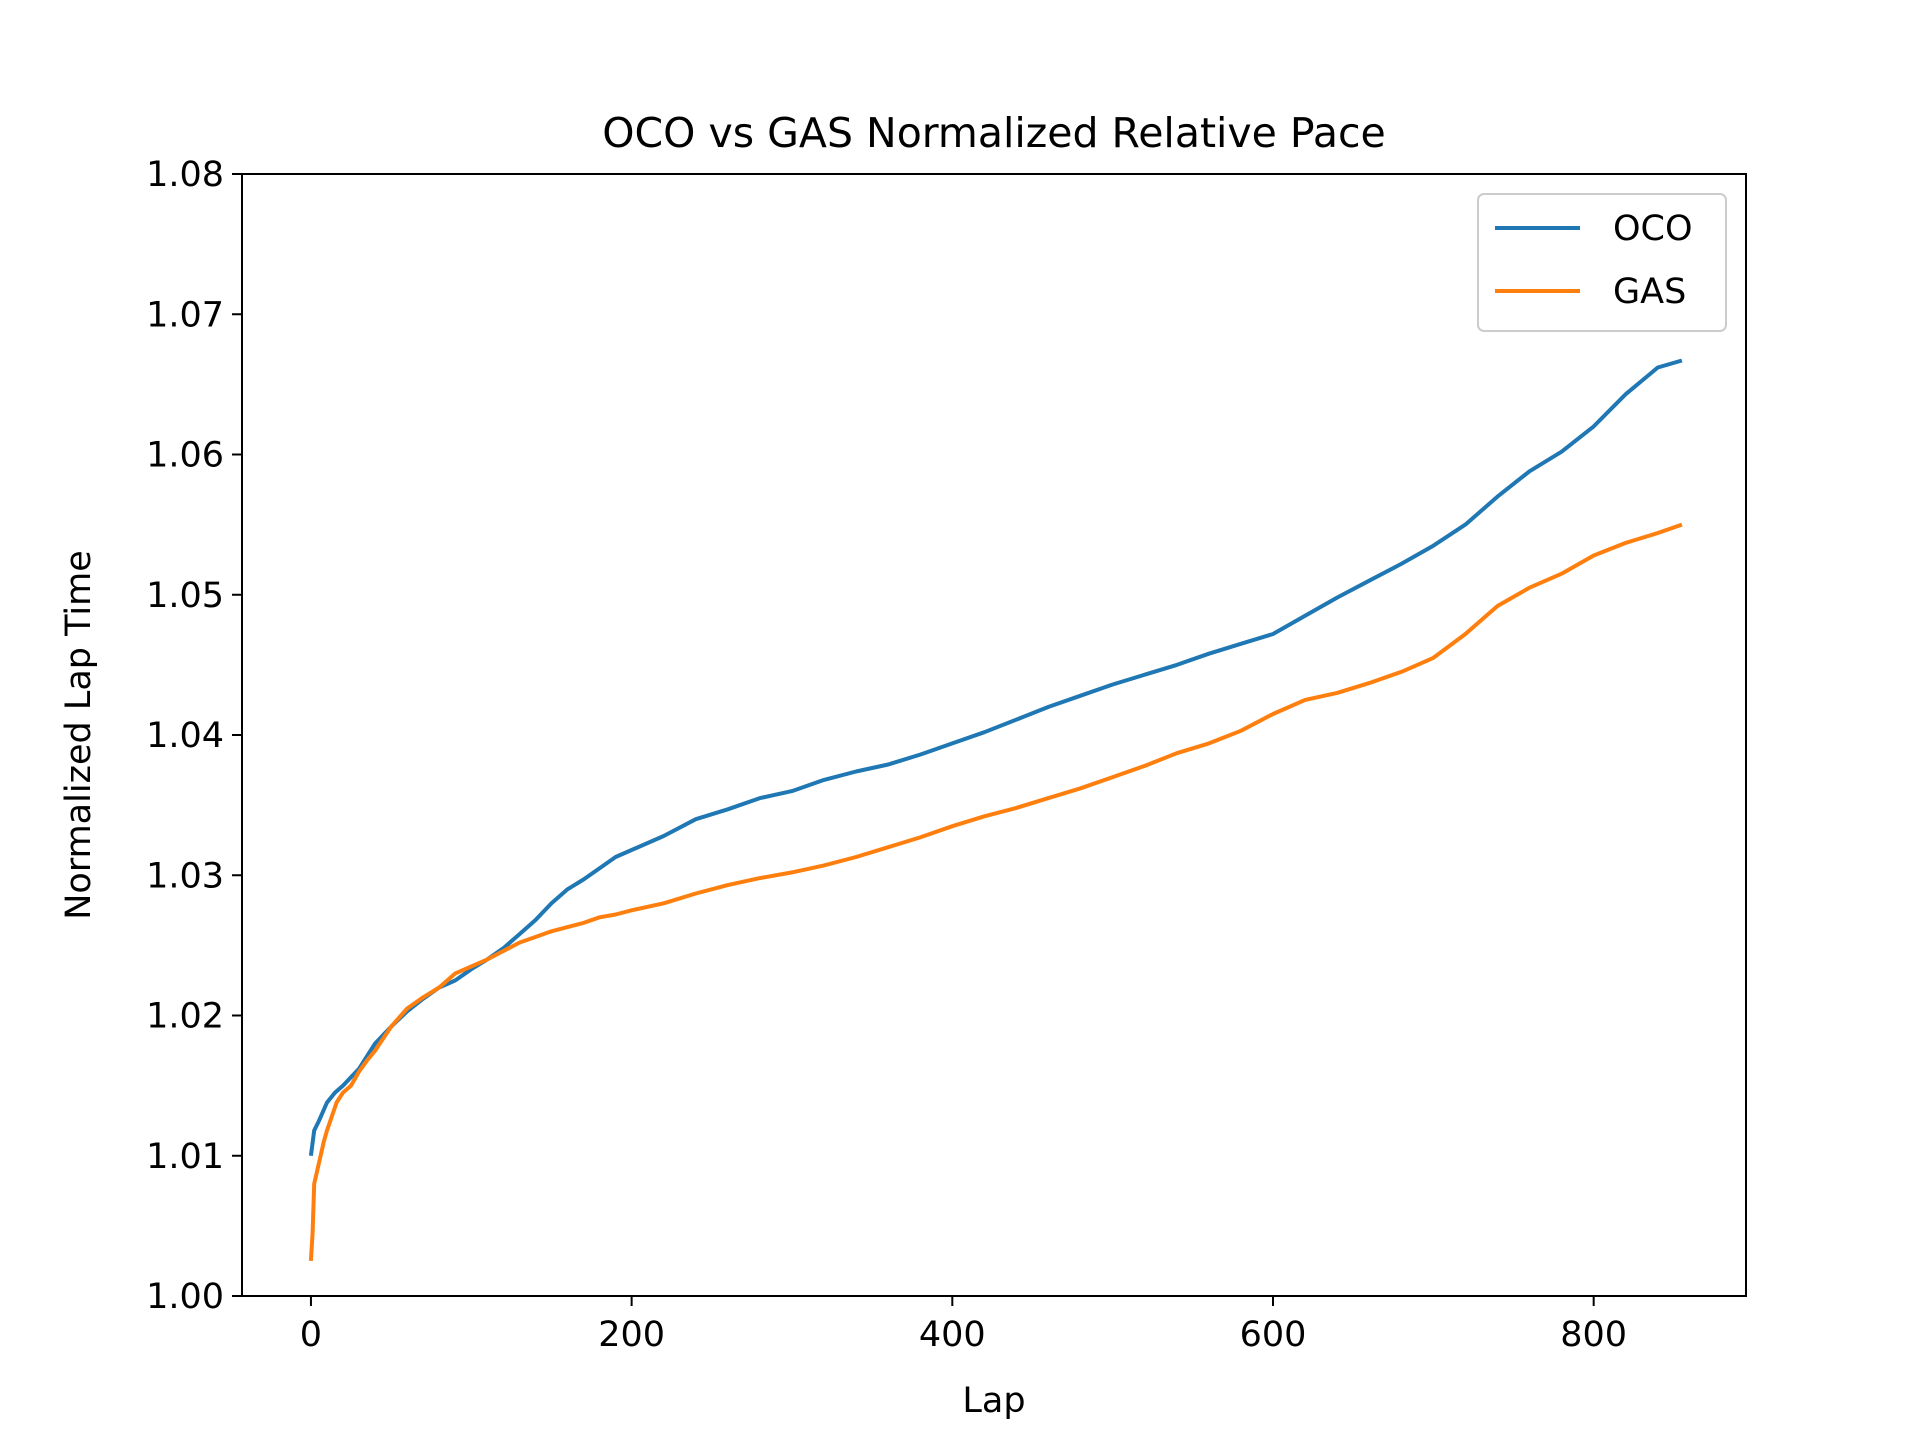 The image size is (1920, 1440). I want to click on y-axis-label: Normalized Lap Time, so click(79, 735).